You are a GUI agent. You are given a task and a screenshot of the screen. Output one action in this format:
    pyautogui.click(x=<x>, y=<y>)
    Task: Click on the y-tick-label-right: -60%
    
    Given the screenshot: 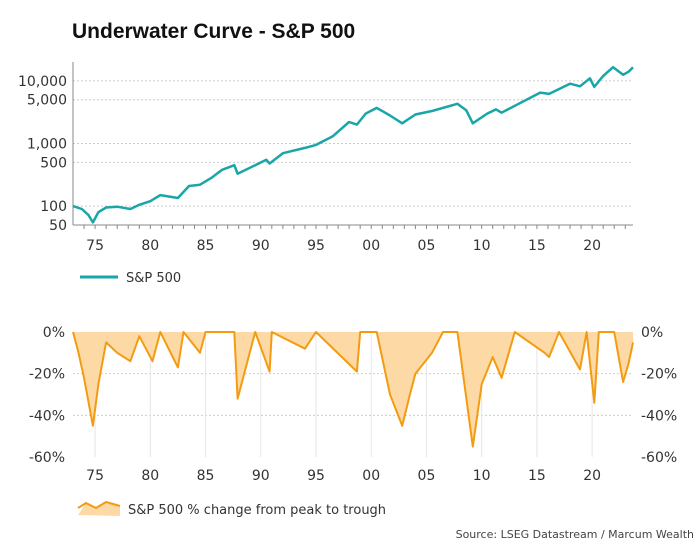 What is the action you would take?
    pyautogui.click(x=659, y=458)
    